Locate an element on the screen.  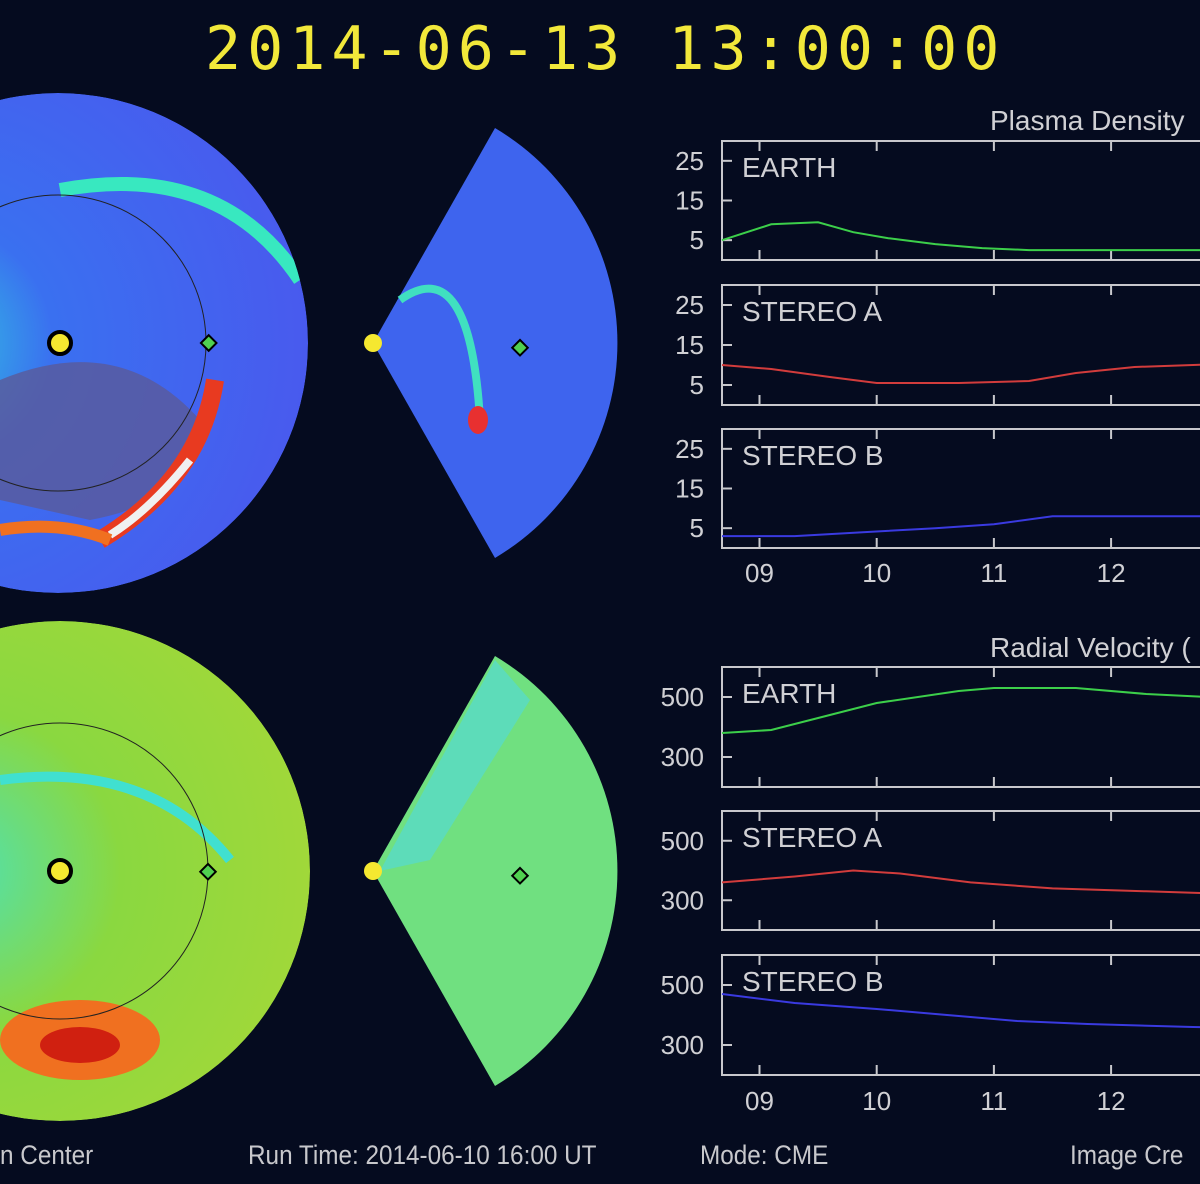
velocity-meridional-wedge is located at coordinates (495, 871).